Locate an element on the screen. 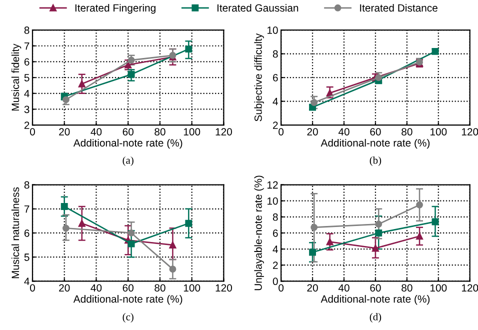 This screenshot has width=478, height=330. y-axis-title: Musical fidelity is located at coordinates (16, 77).